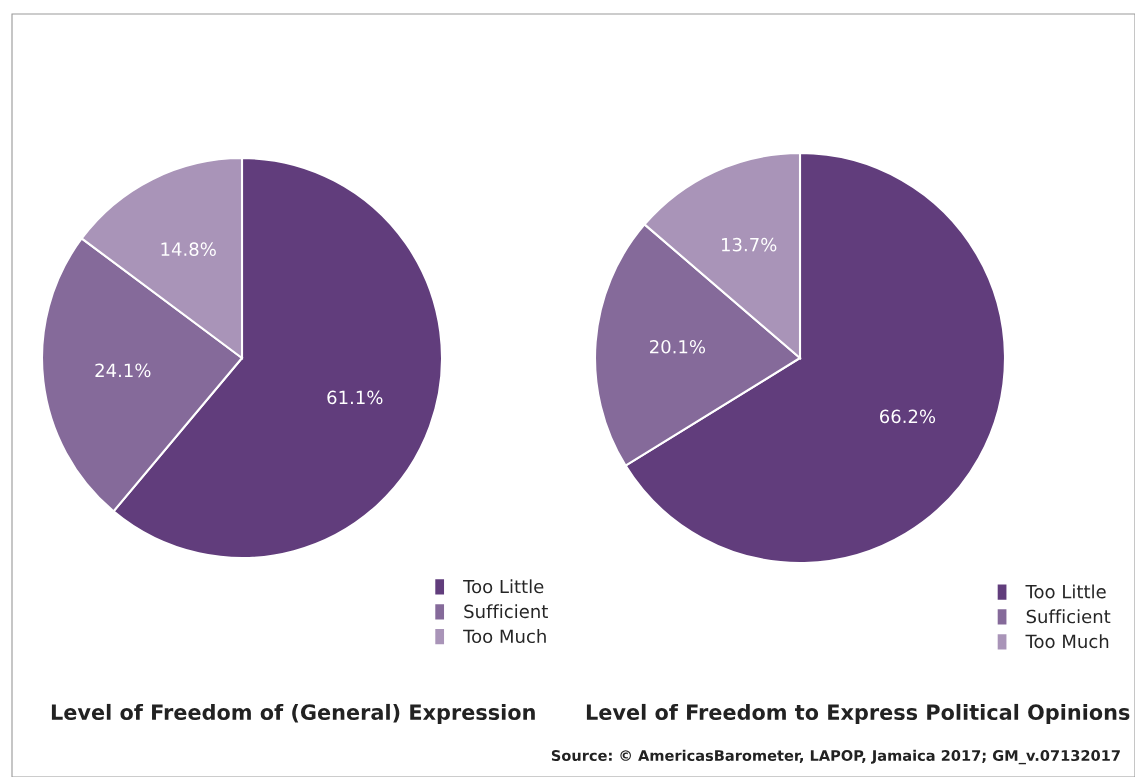 Image resolution: width=1135 pixels, height=777 pixels. Describe the element at coordinates (858, 714) in the screenshot. I see `text: Level of Freedom to Express Political Opinions` at that location.